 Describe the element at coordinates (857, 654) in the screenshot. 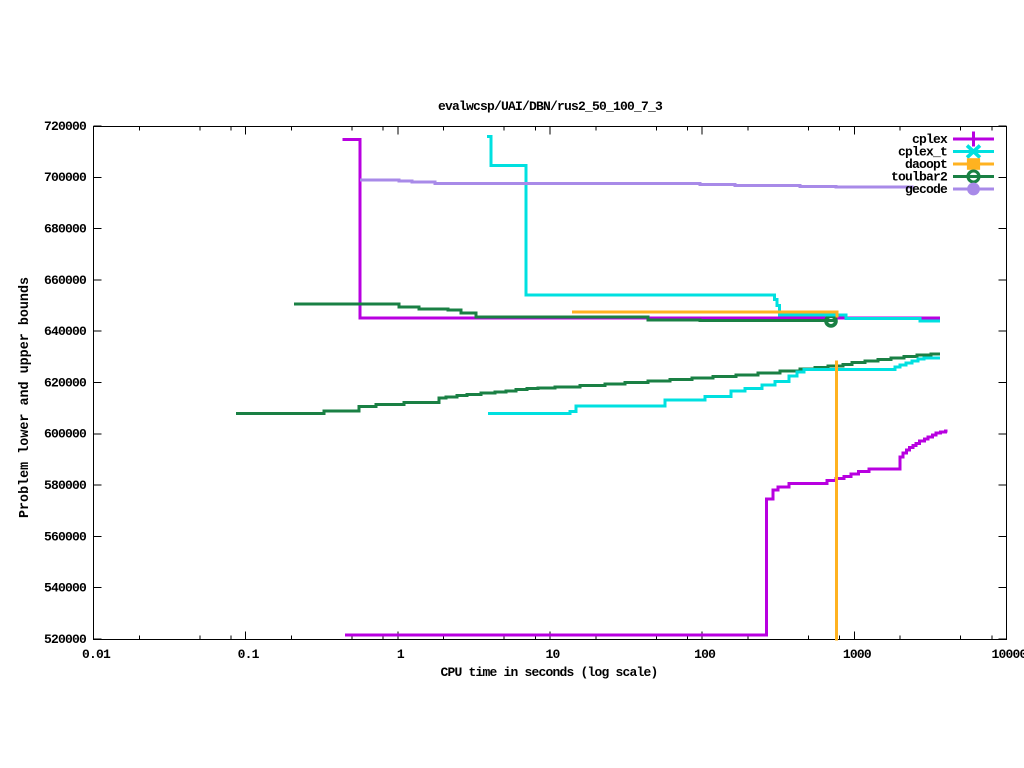

I see `svg-text: 1000` at that location.